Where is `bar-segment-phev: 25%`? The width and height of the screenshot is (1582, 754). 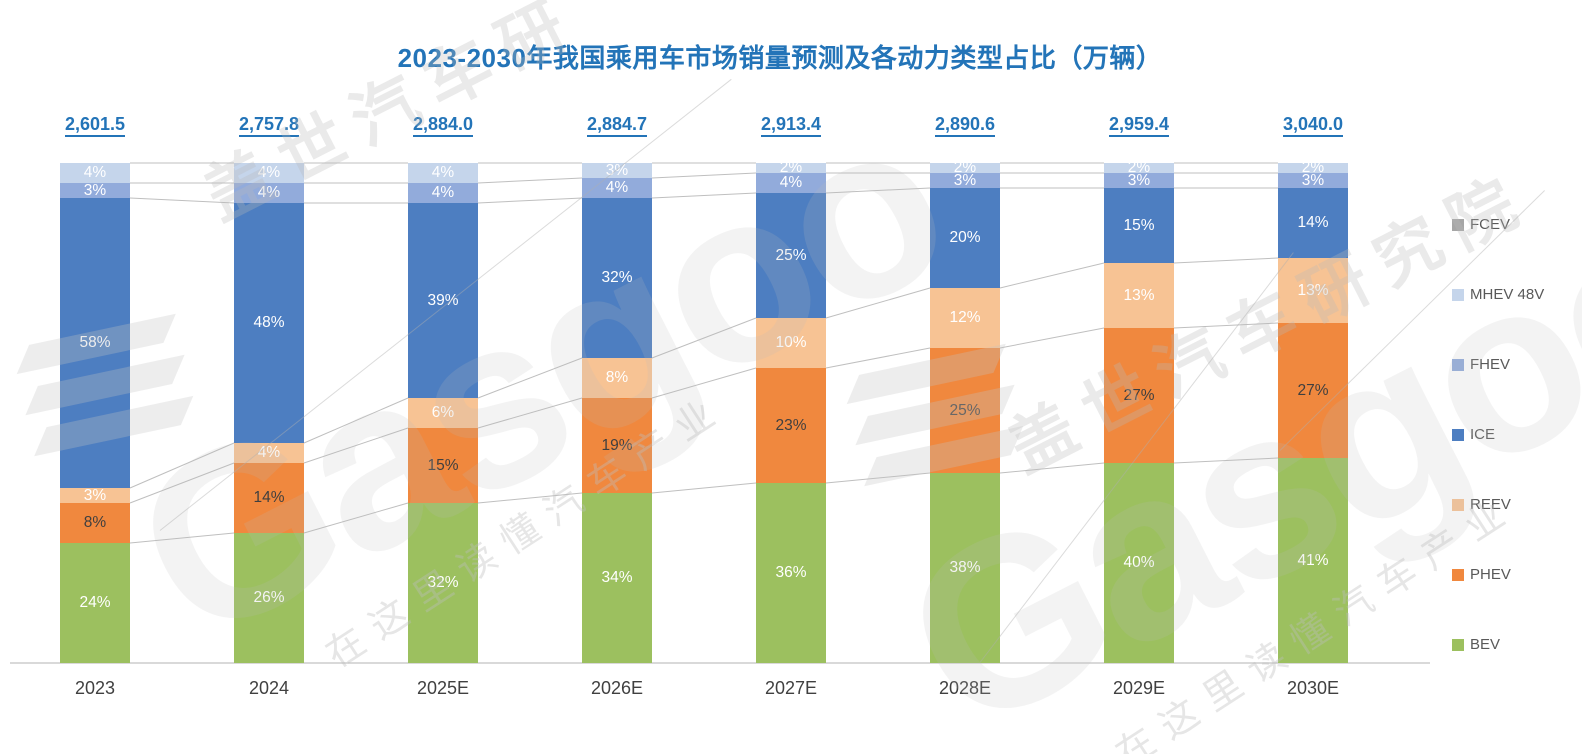
bar-segment-phev: 25% is located at coordinates (965, 410).